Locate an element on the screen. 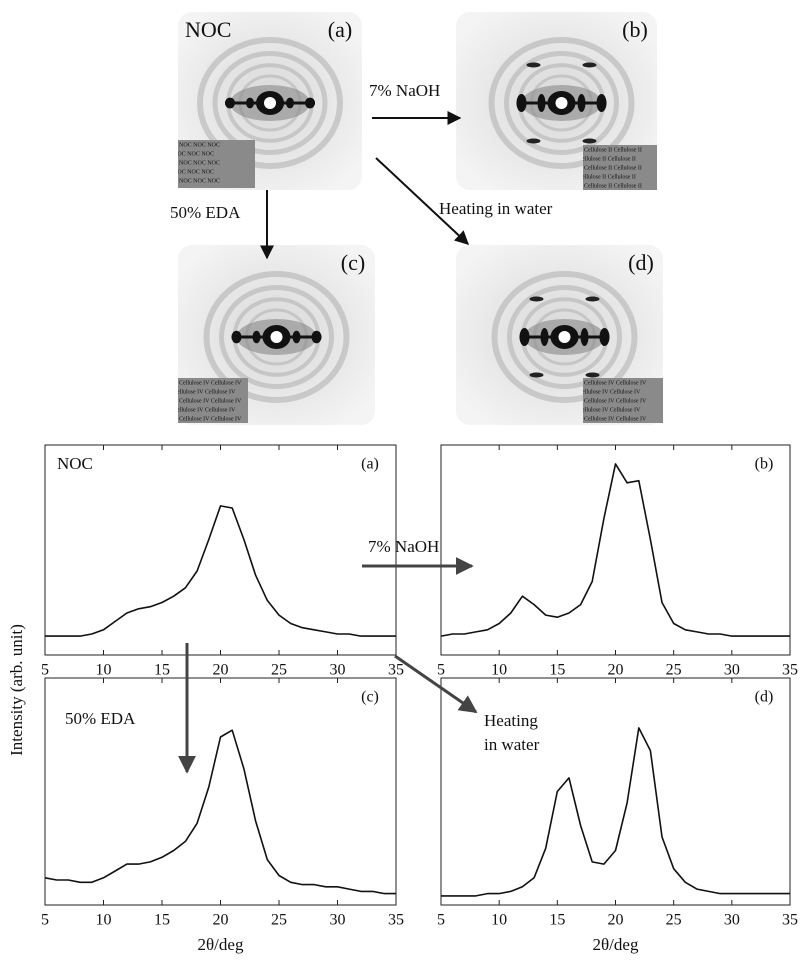  panel-label: (a) is located at coordinates (370, 464).